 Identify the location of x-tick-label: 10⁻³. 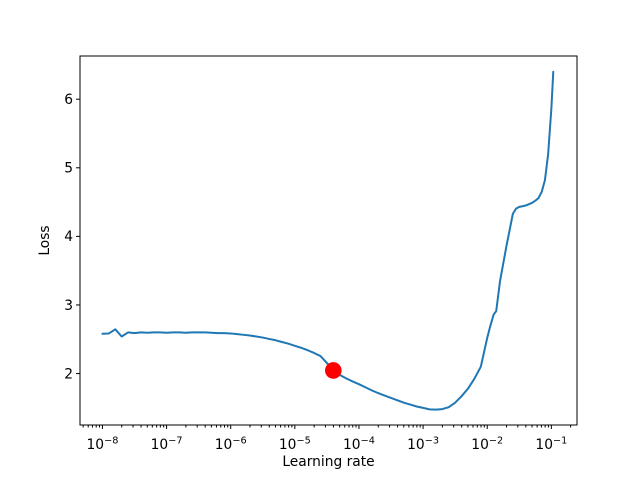
(423, 445).